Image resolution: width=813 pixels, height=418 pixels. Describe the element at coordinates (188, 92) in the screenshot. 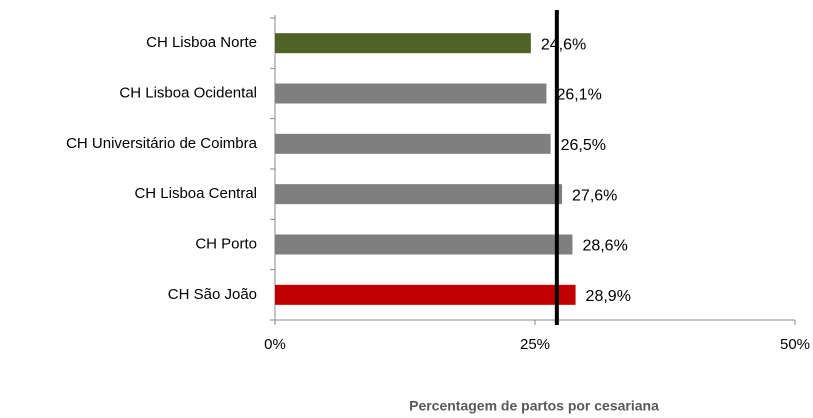

I see `category-label: CH Lisboa Ocidental` at that location.